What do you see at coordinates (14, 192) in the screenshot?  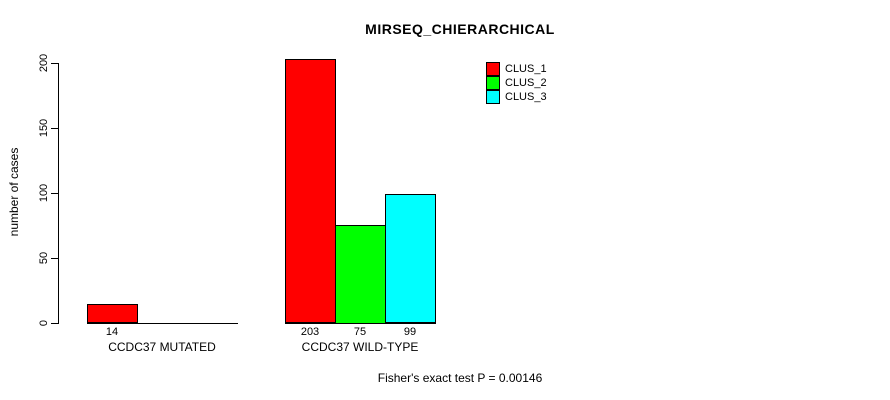 I see `y-axis-title: number of cases` at bounding box center [14, 192].